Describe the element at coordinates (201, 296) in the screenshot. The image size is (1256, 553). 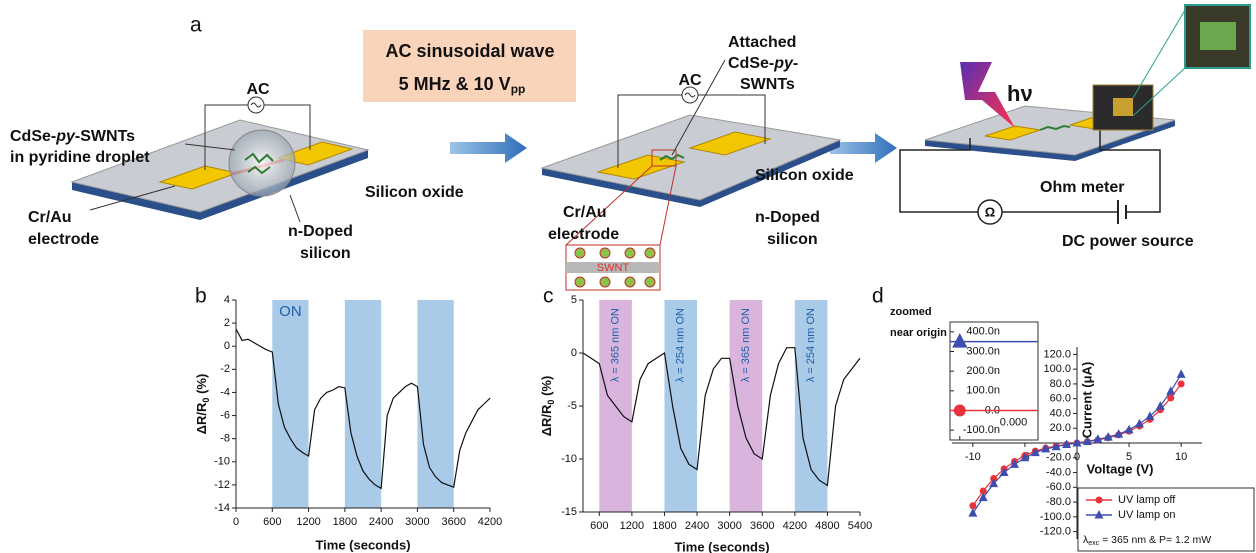
I see `panel-label: b` at that location.